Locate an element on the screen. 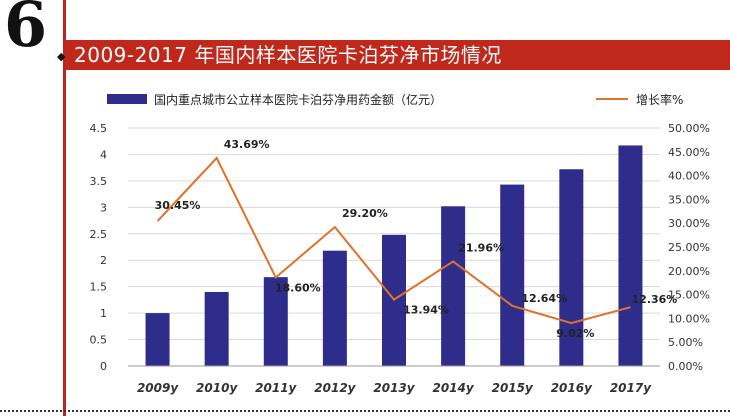 This screenshot has width=730, height=416. left-tick-label: 3 is located at coordinates (103, 207).